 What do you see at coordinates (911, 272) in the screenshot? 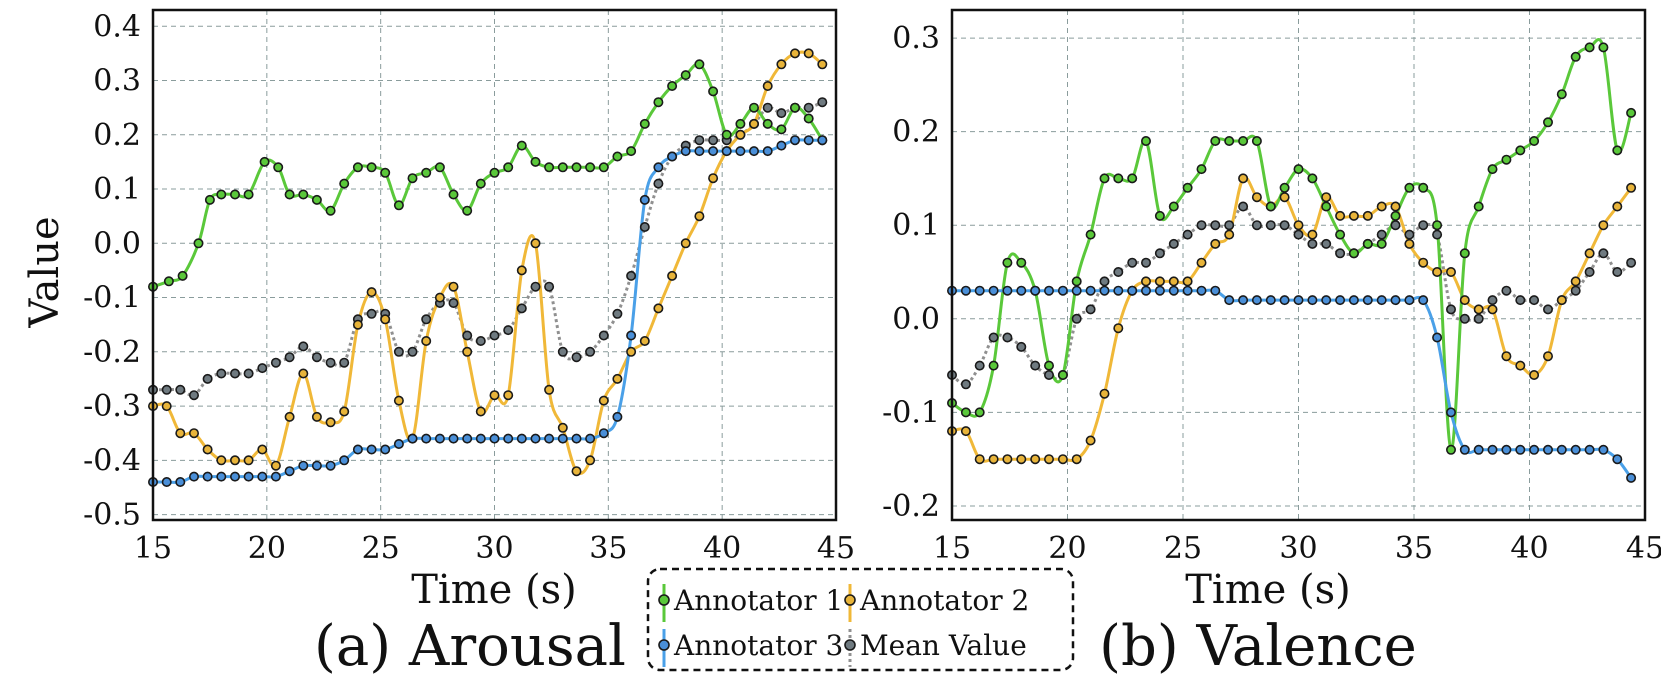
I see `valence-y-tick-labels: -0.2 -0.1 0.0 0.1 0.2 0.3` at bounding box center [911, 272].